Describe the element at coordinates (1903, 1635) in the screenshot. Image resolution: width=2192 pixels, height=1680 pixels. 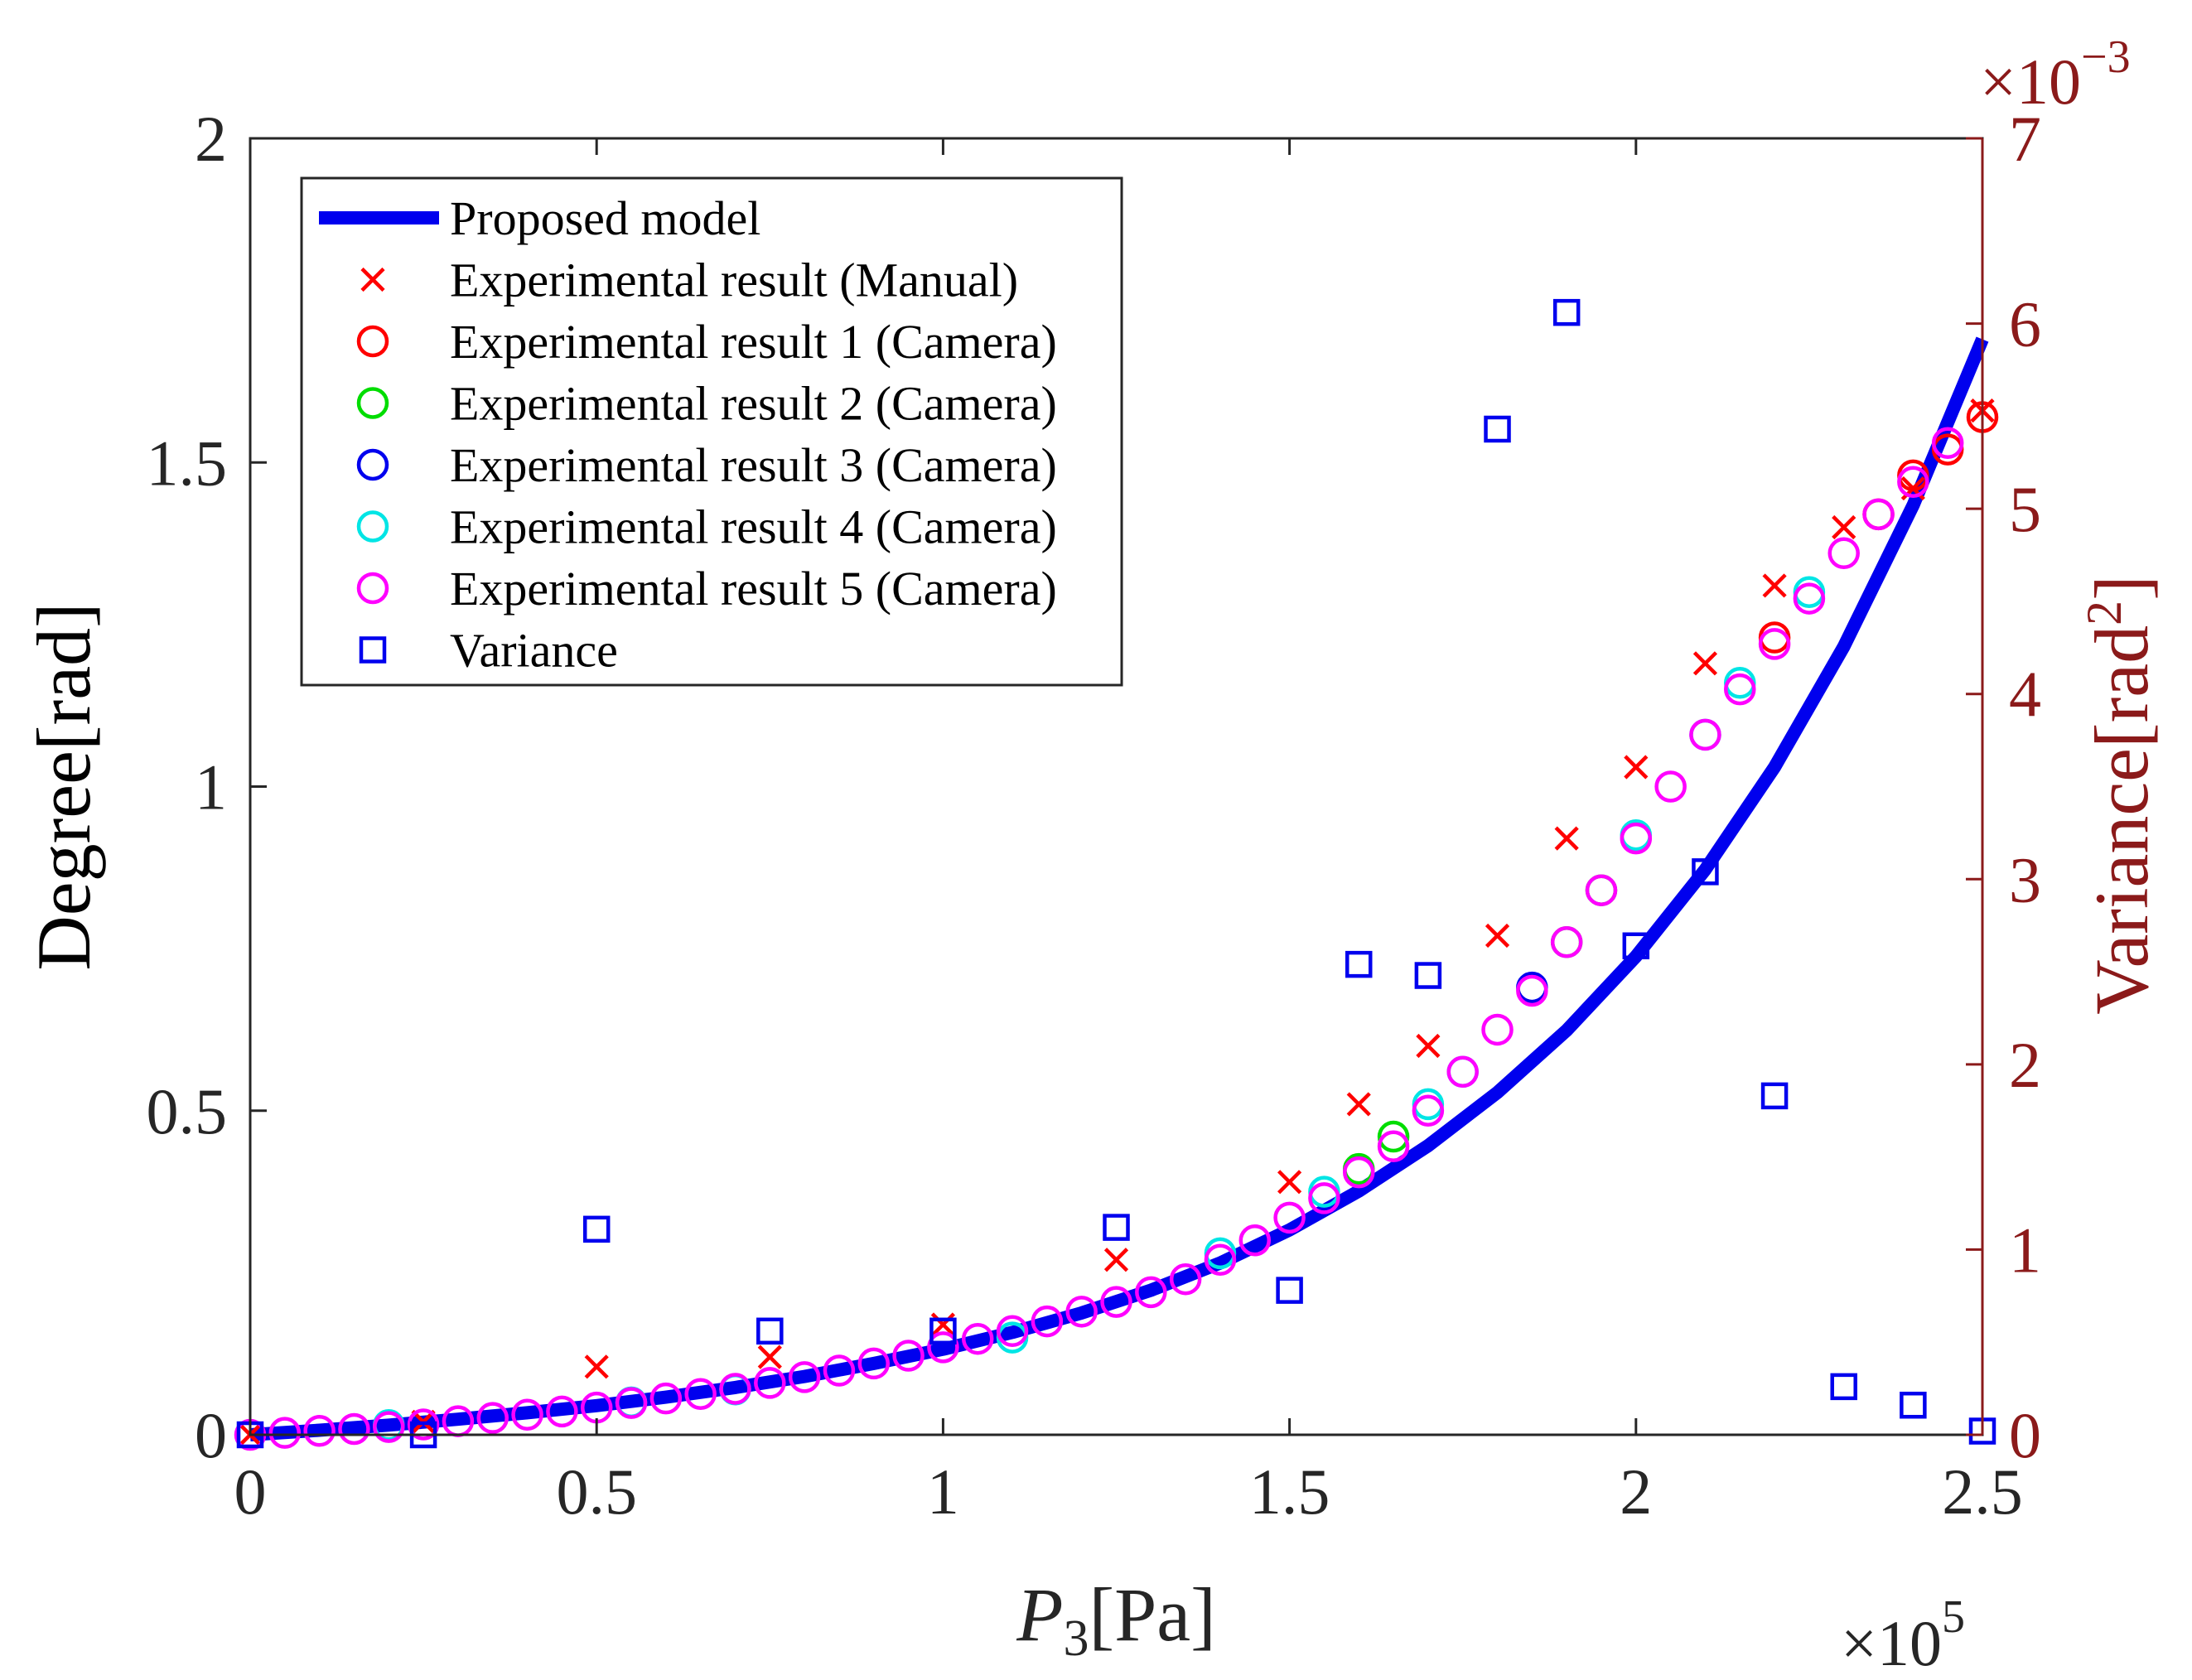
I see `x-axis-exponent: ×10⁵` at that location.